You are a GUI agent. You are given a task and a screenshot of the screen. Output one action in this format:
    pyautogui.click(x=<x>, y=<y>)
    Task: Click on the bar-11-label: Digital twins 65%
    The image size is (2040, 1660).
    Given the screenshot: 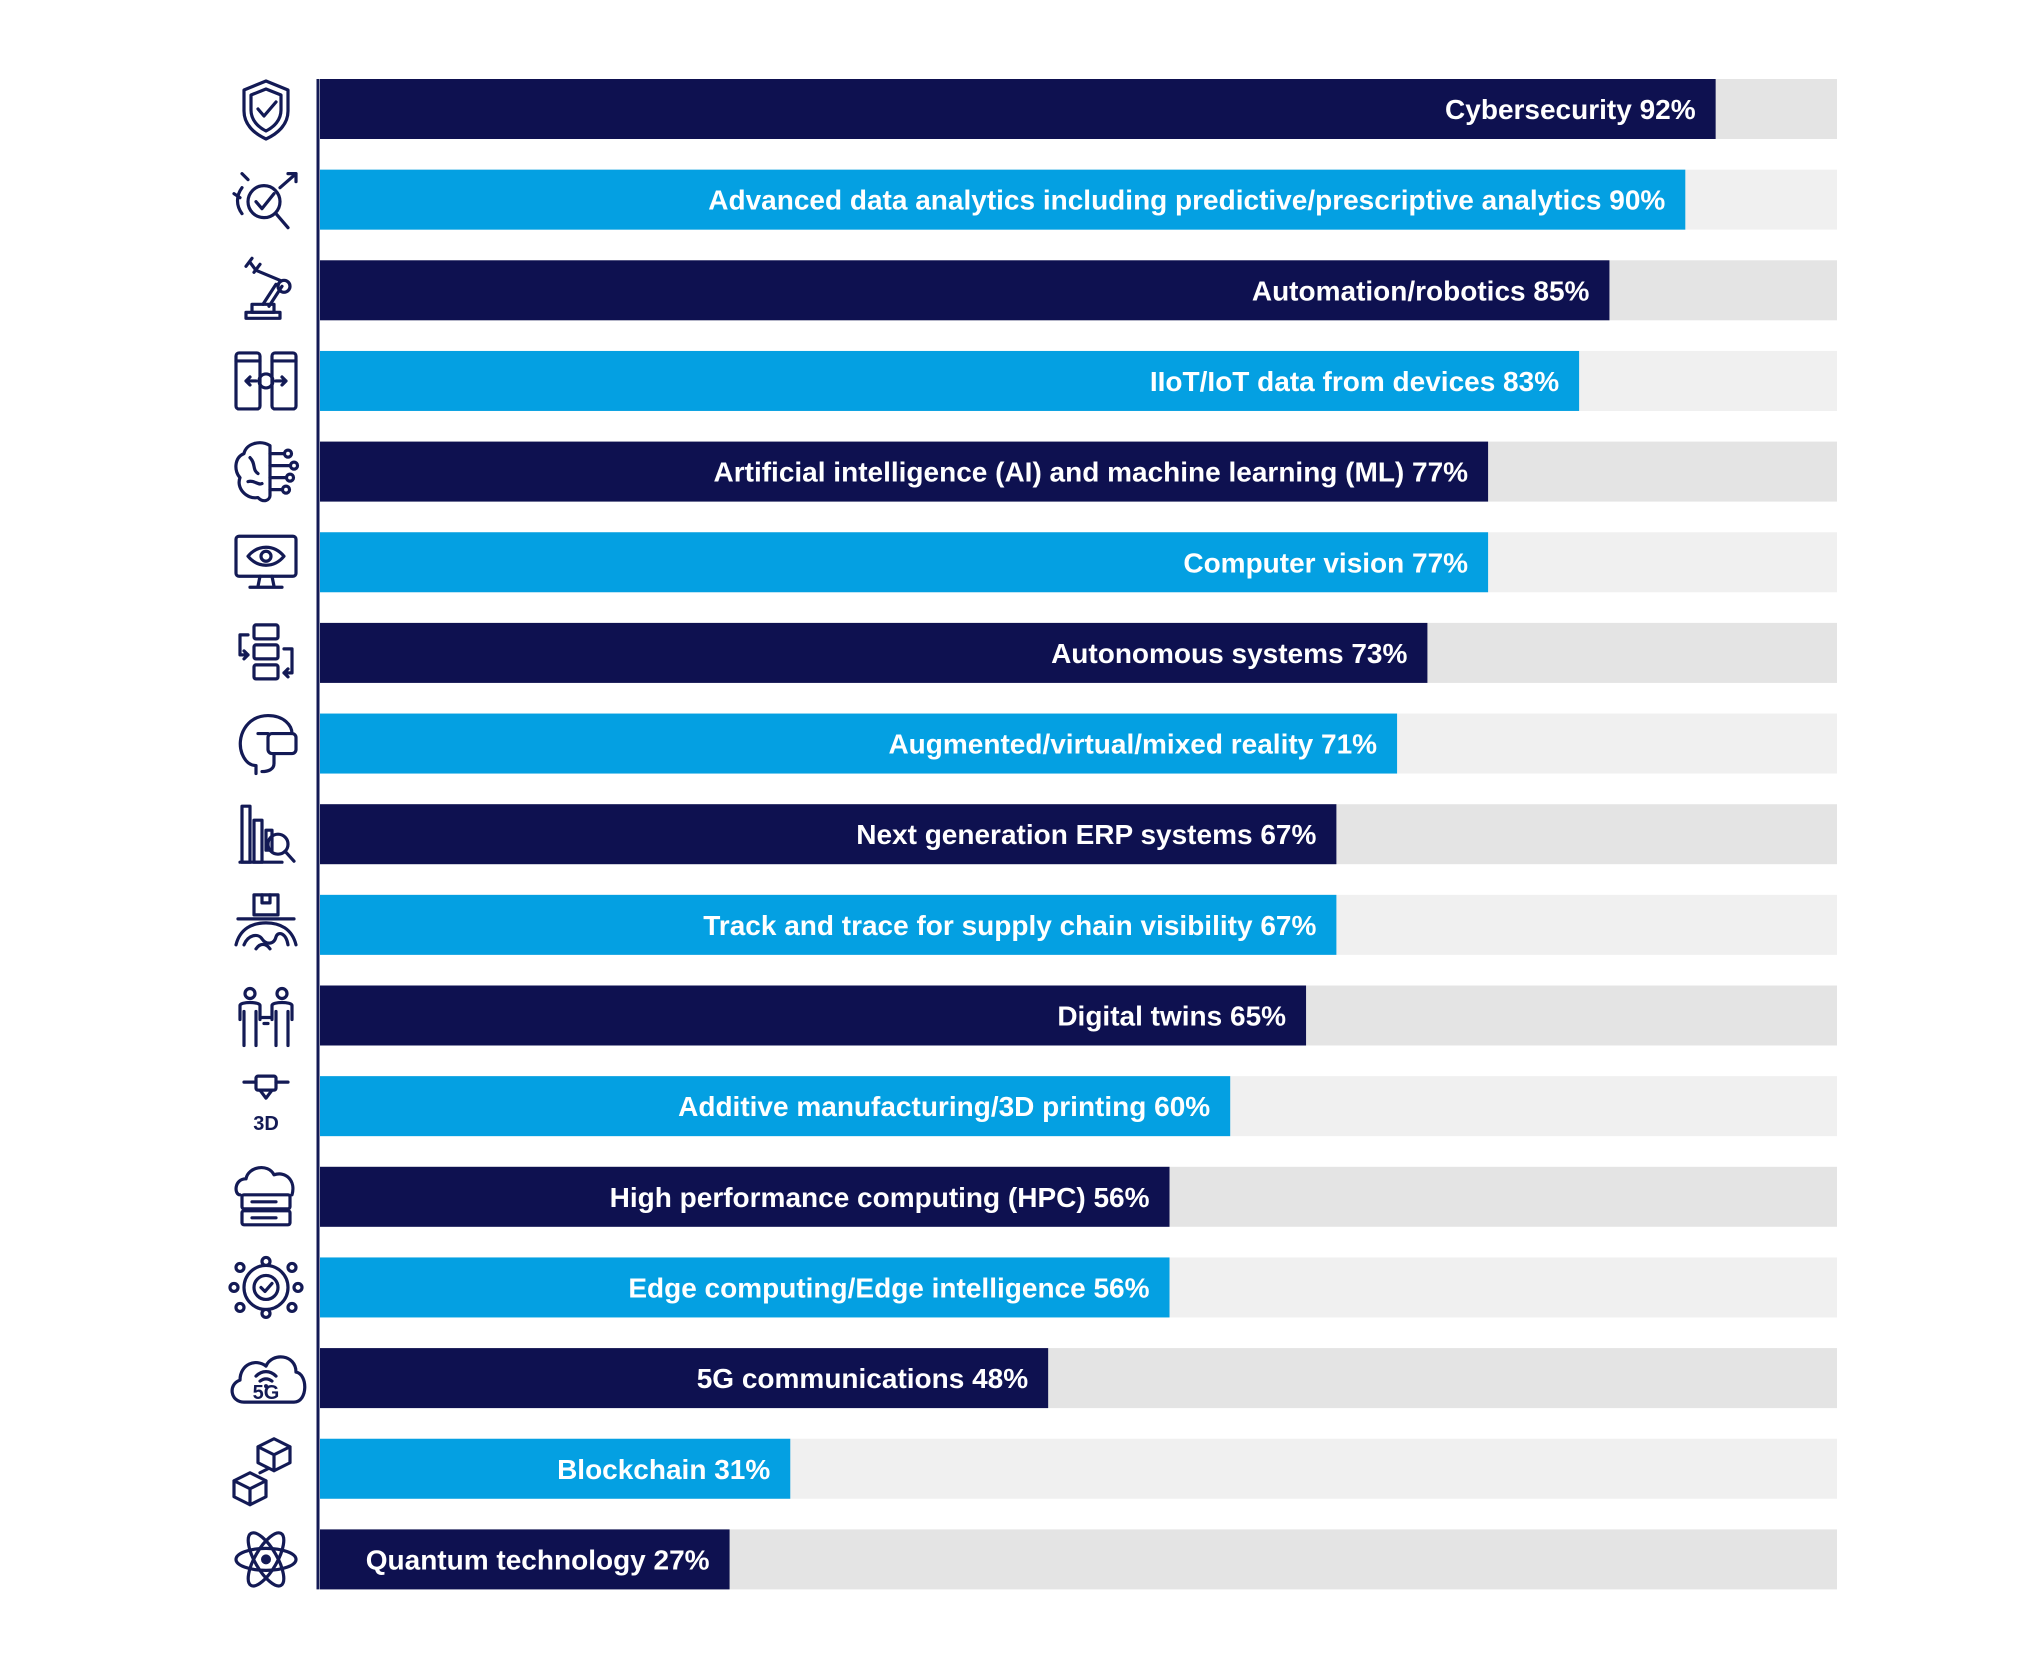 What is the action you would take?
    pyautogui.click(x=1171, y=1016)
    